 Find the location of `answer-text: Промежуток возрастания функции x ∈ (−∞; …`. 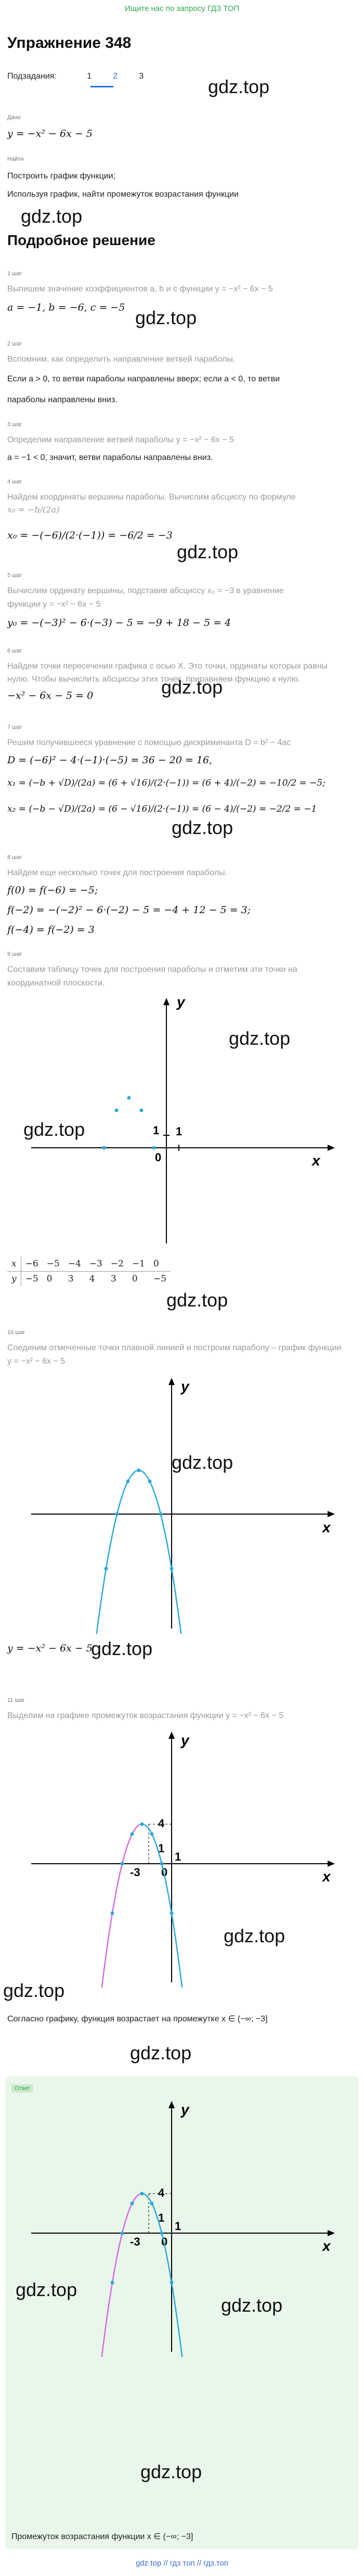

answer-text: Промежуток возрастания функции x ∈ (−∞; … is located at coordinates (102, 2537).